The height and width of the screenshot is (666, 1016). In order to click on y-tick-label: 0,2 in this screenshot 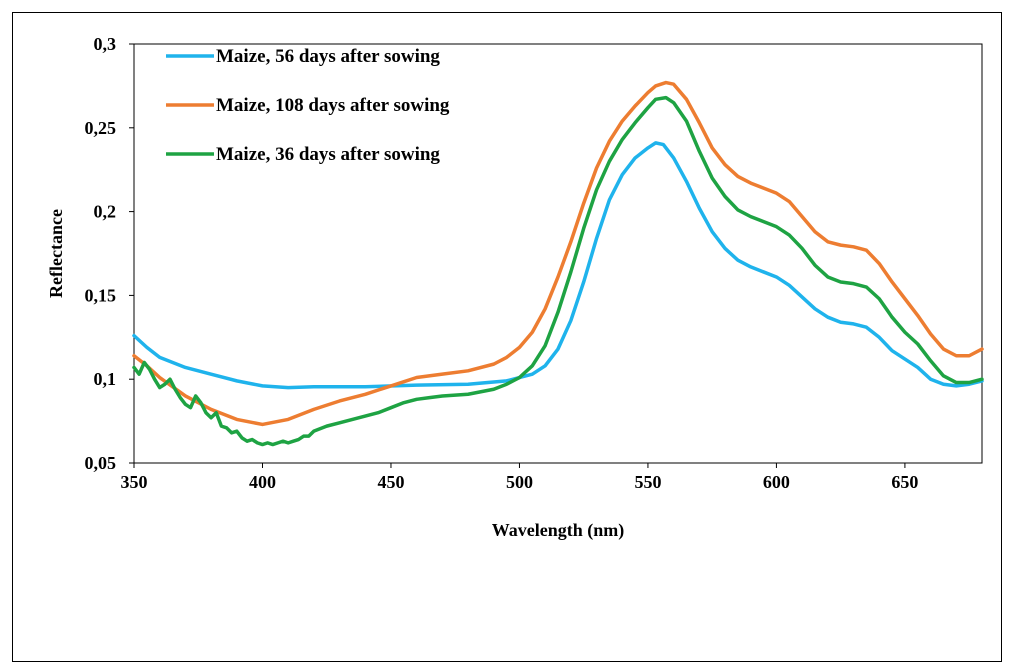, I will do `click(105, 212)`.